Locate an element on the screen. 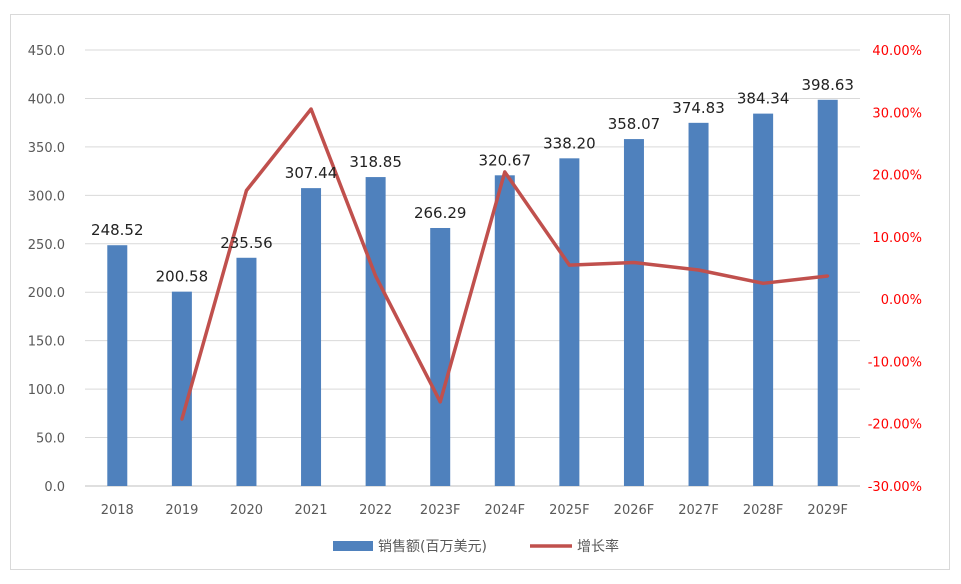 The width and height of the screenshot is (961, 584). bar-2020 is located at coordinates (246, 371).